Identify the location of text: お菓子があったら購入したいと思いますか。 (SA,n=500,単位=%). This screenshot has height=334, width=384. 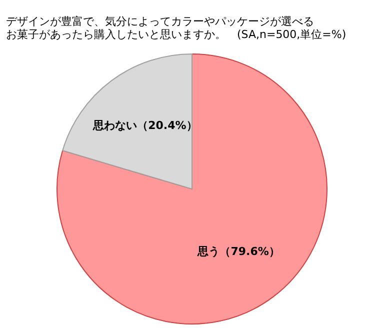
(176, 34).